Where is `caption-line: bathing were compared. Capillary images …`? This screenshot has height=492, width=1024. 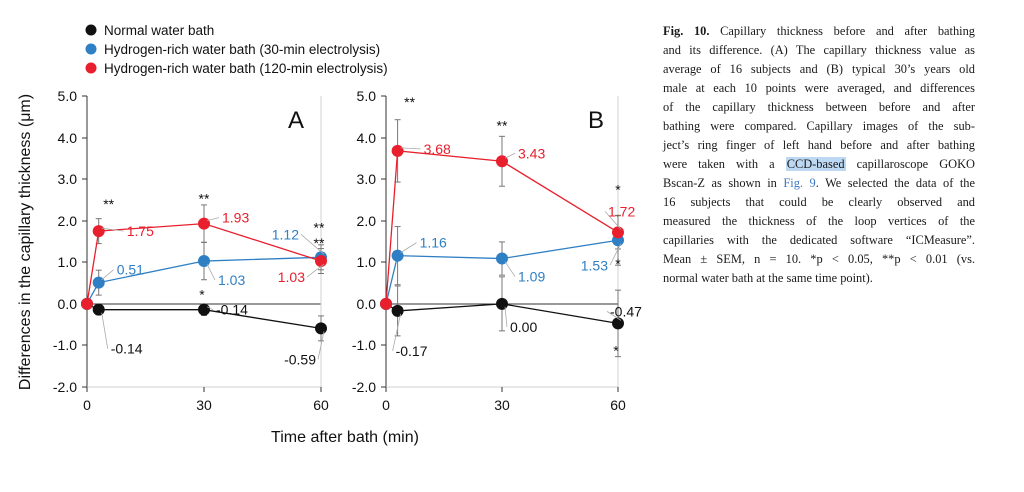 caption-line: bathing were compared. Capillary images … is located at coordinates (819, 126).